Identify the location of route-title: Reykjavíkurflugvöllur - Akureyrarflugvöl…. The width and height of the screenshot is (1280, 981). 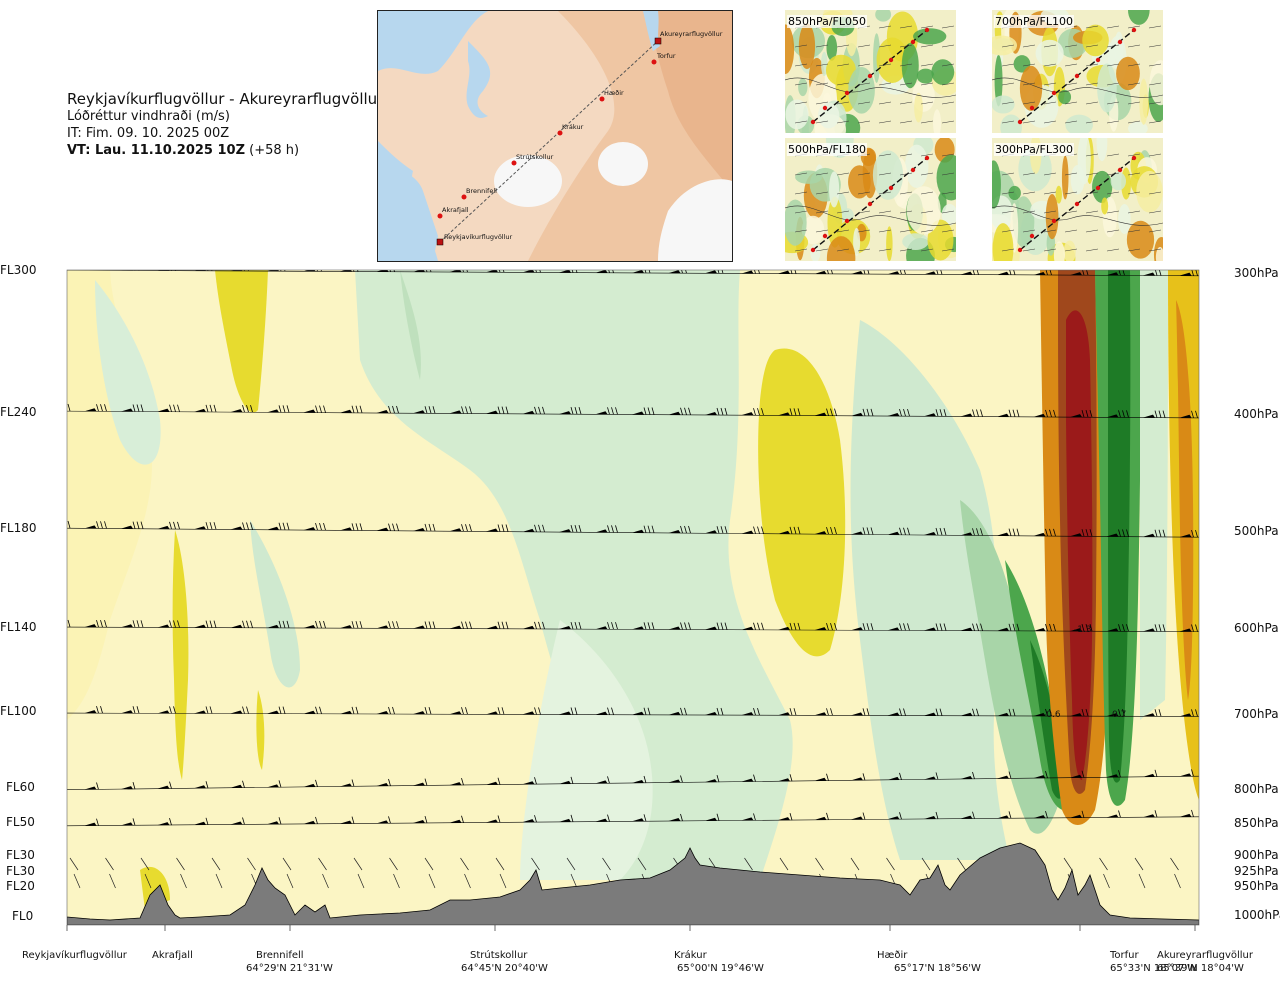
(225, 99).